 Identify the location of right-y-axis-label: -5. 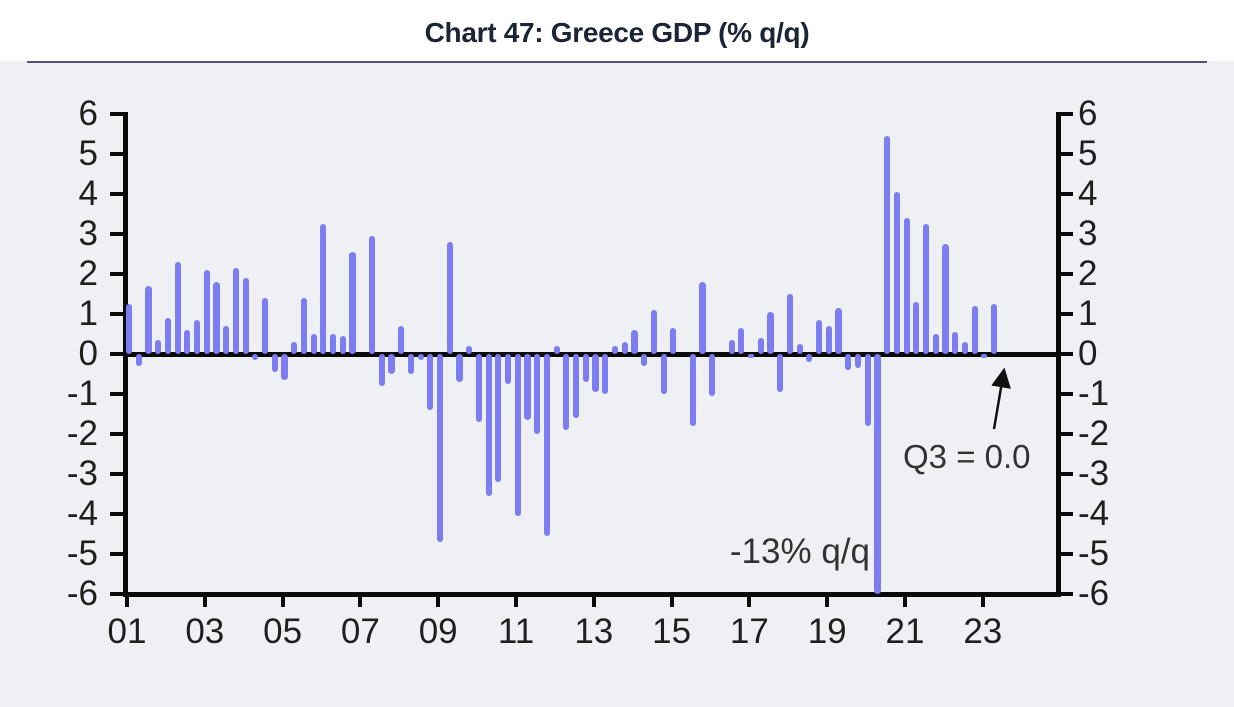
(1094, 553).